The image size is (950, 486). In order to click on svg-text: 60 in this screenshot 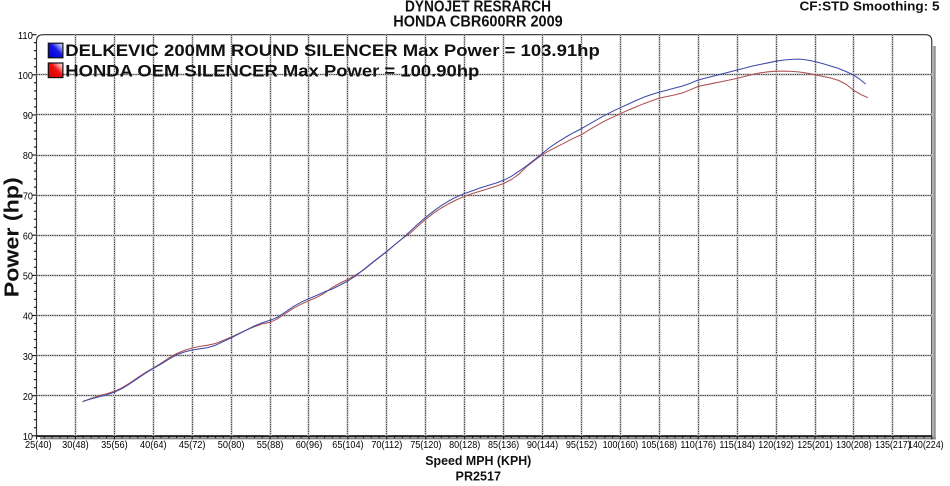, I will do `click(28, 236)`.